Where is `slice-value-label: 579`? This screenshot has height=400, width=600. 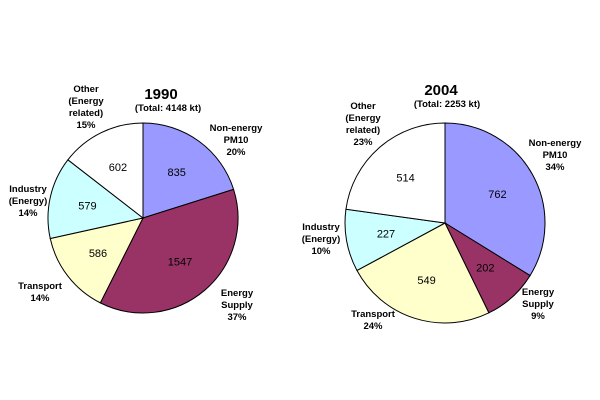
slice-value-label: 579 is located at coordinates (87, 207).